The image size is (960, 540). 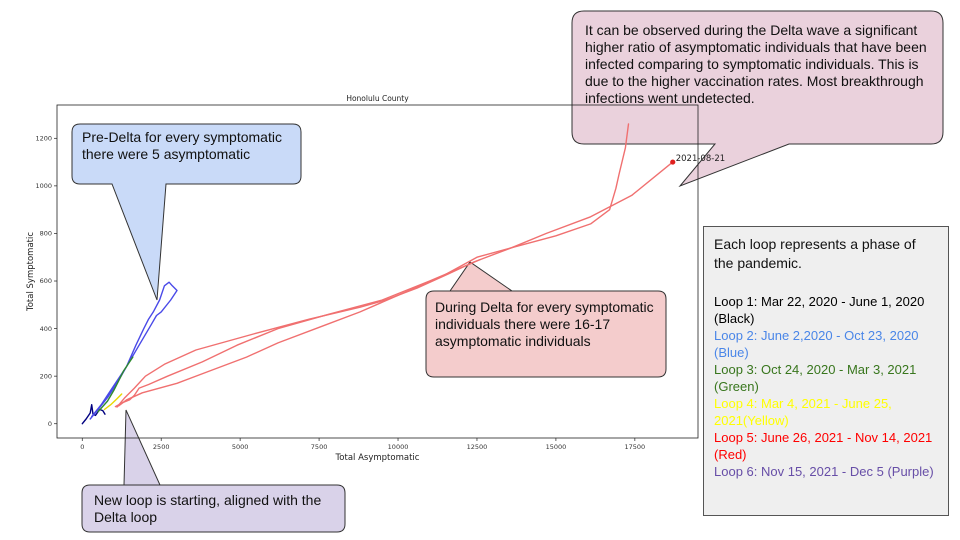 I want to click on marker-label: 2021-08-21, so click(x=700, y=159).